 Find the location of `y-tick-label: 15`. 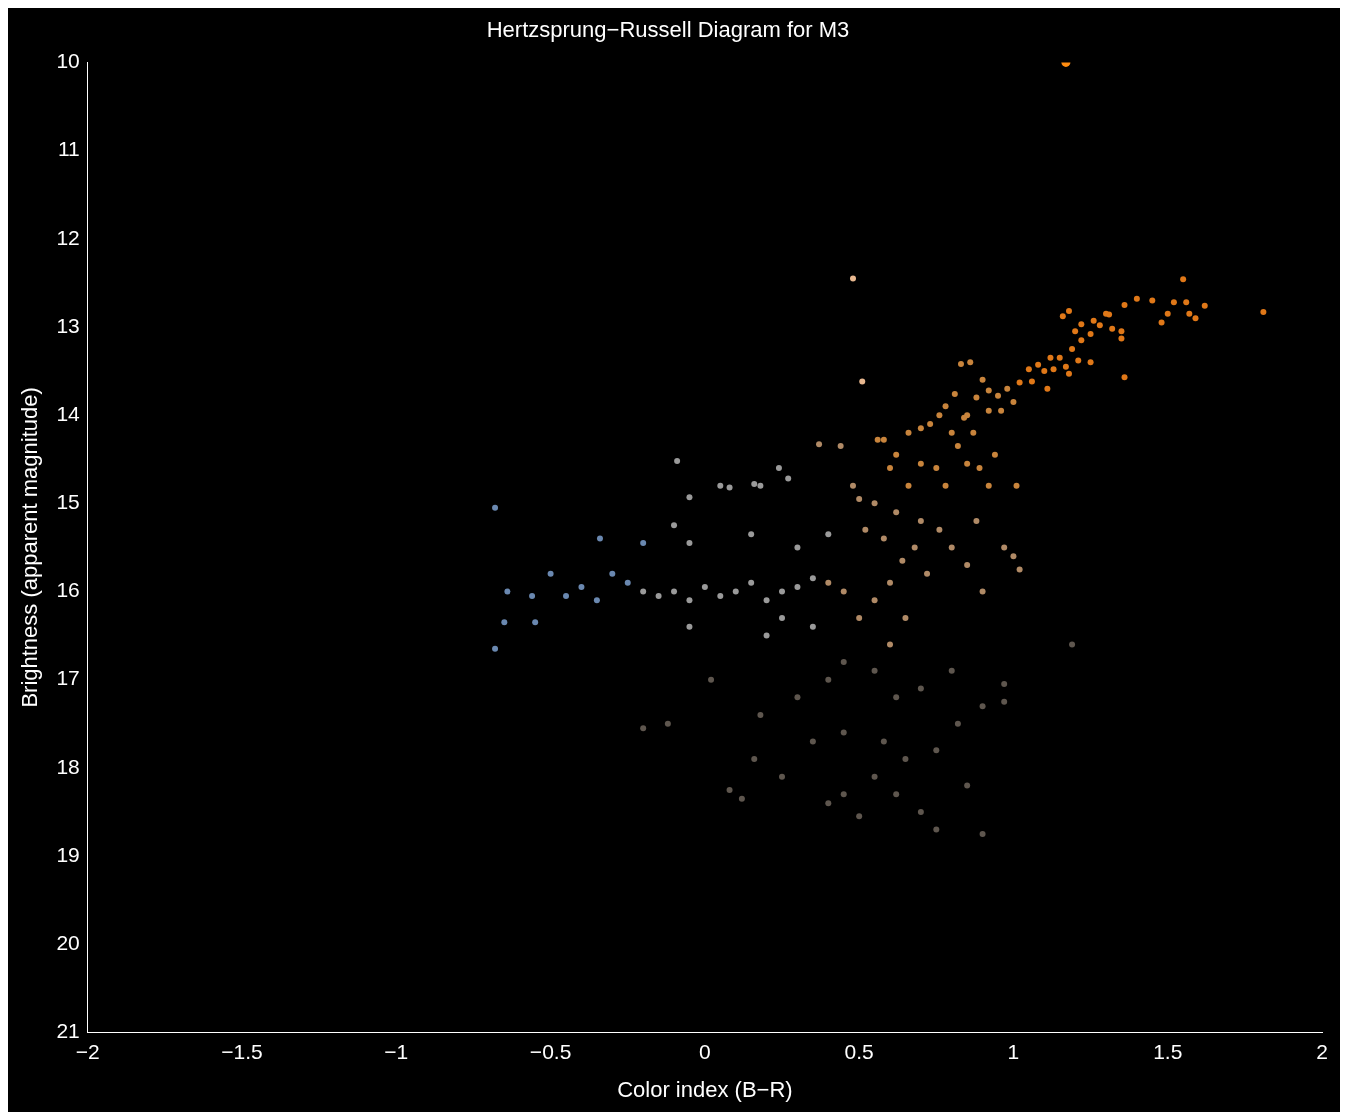

y-tick-label: 15 is located at coordinates (68, 502).